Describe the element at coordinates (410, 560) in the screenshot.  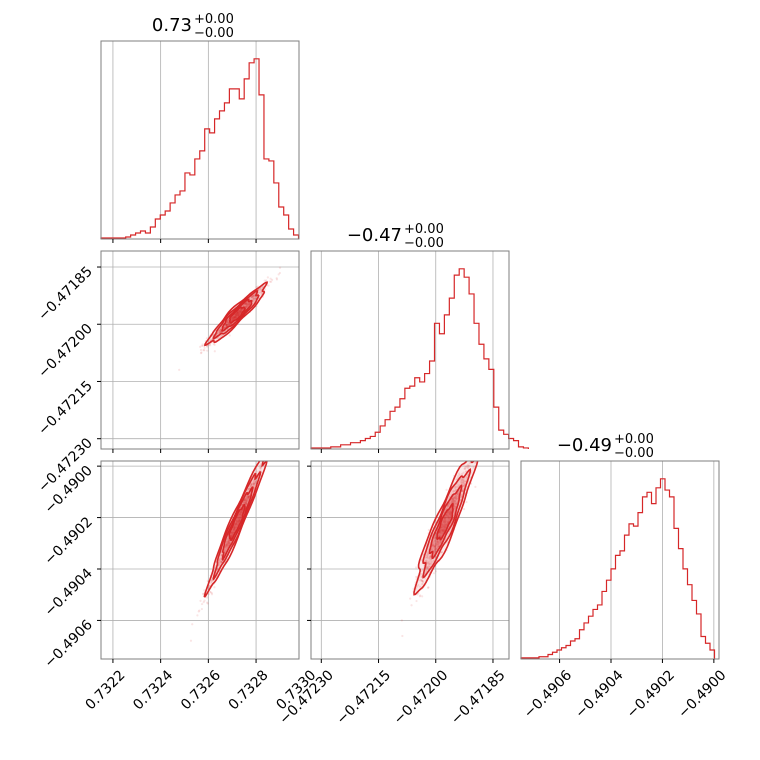
I see `panel-1-2-frame` at that location.